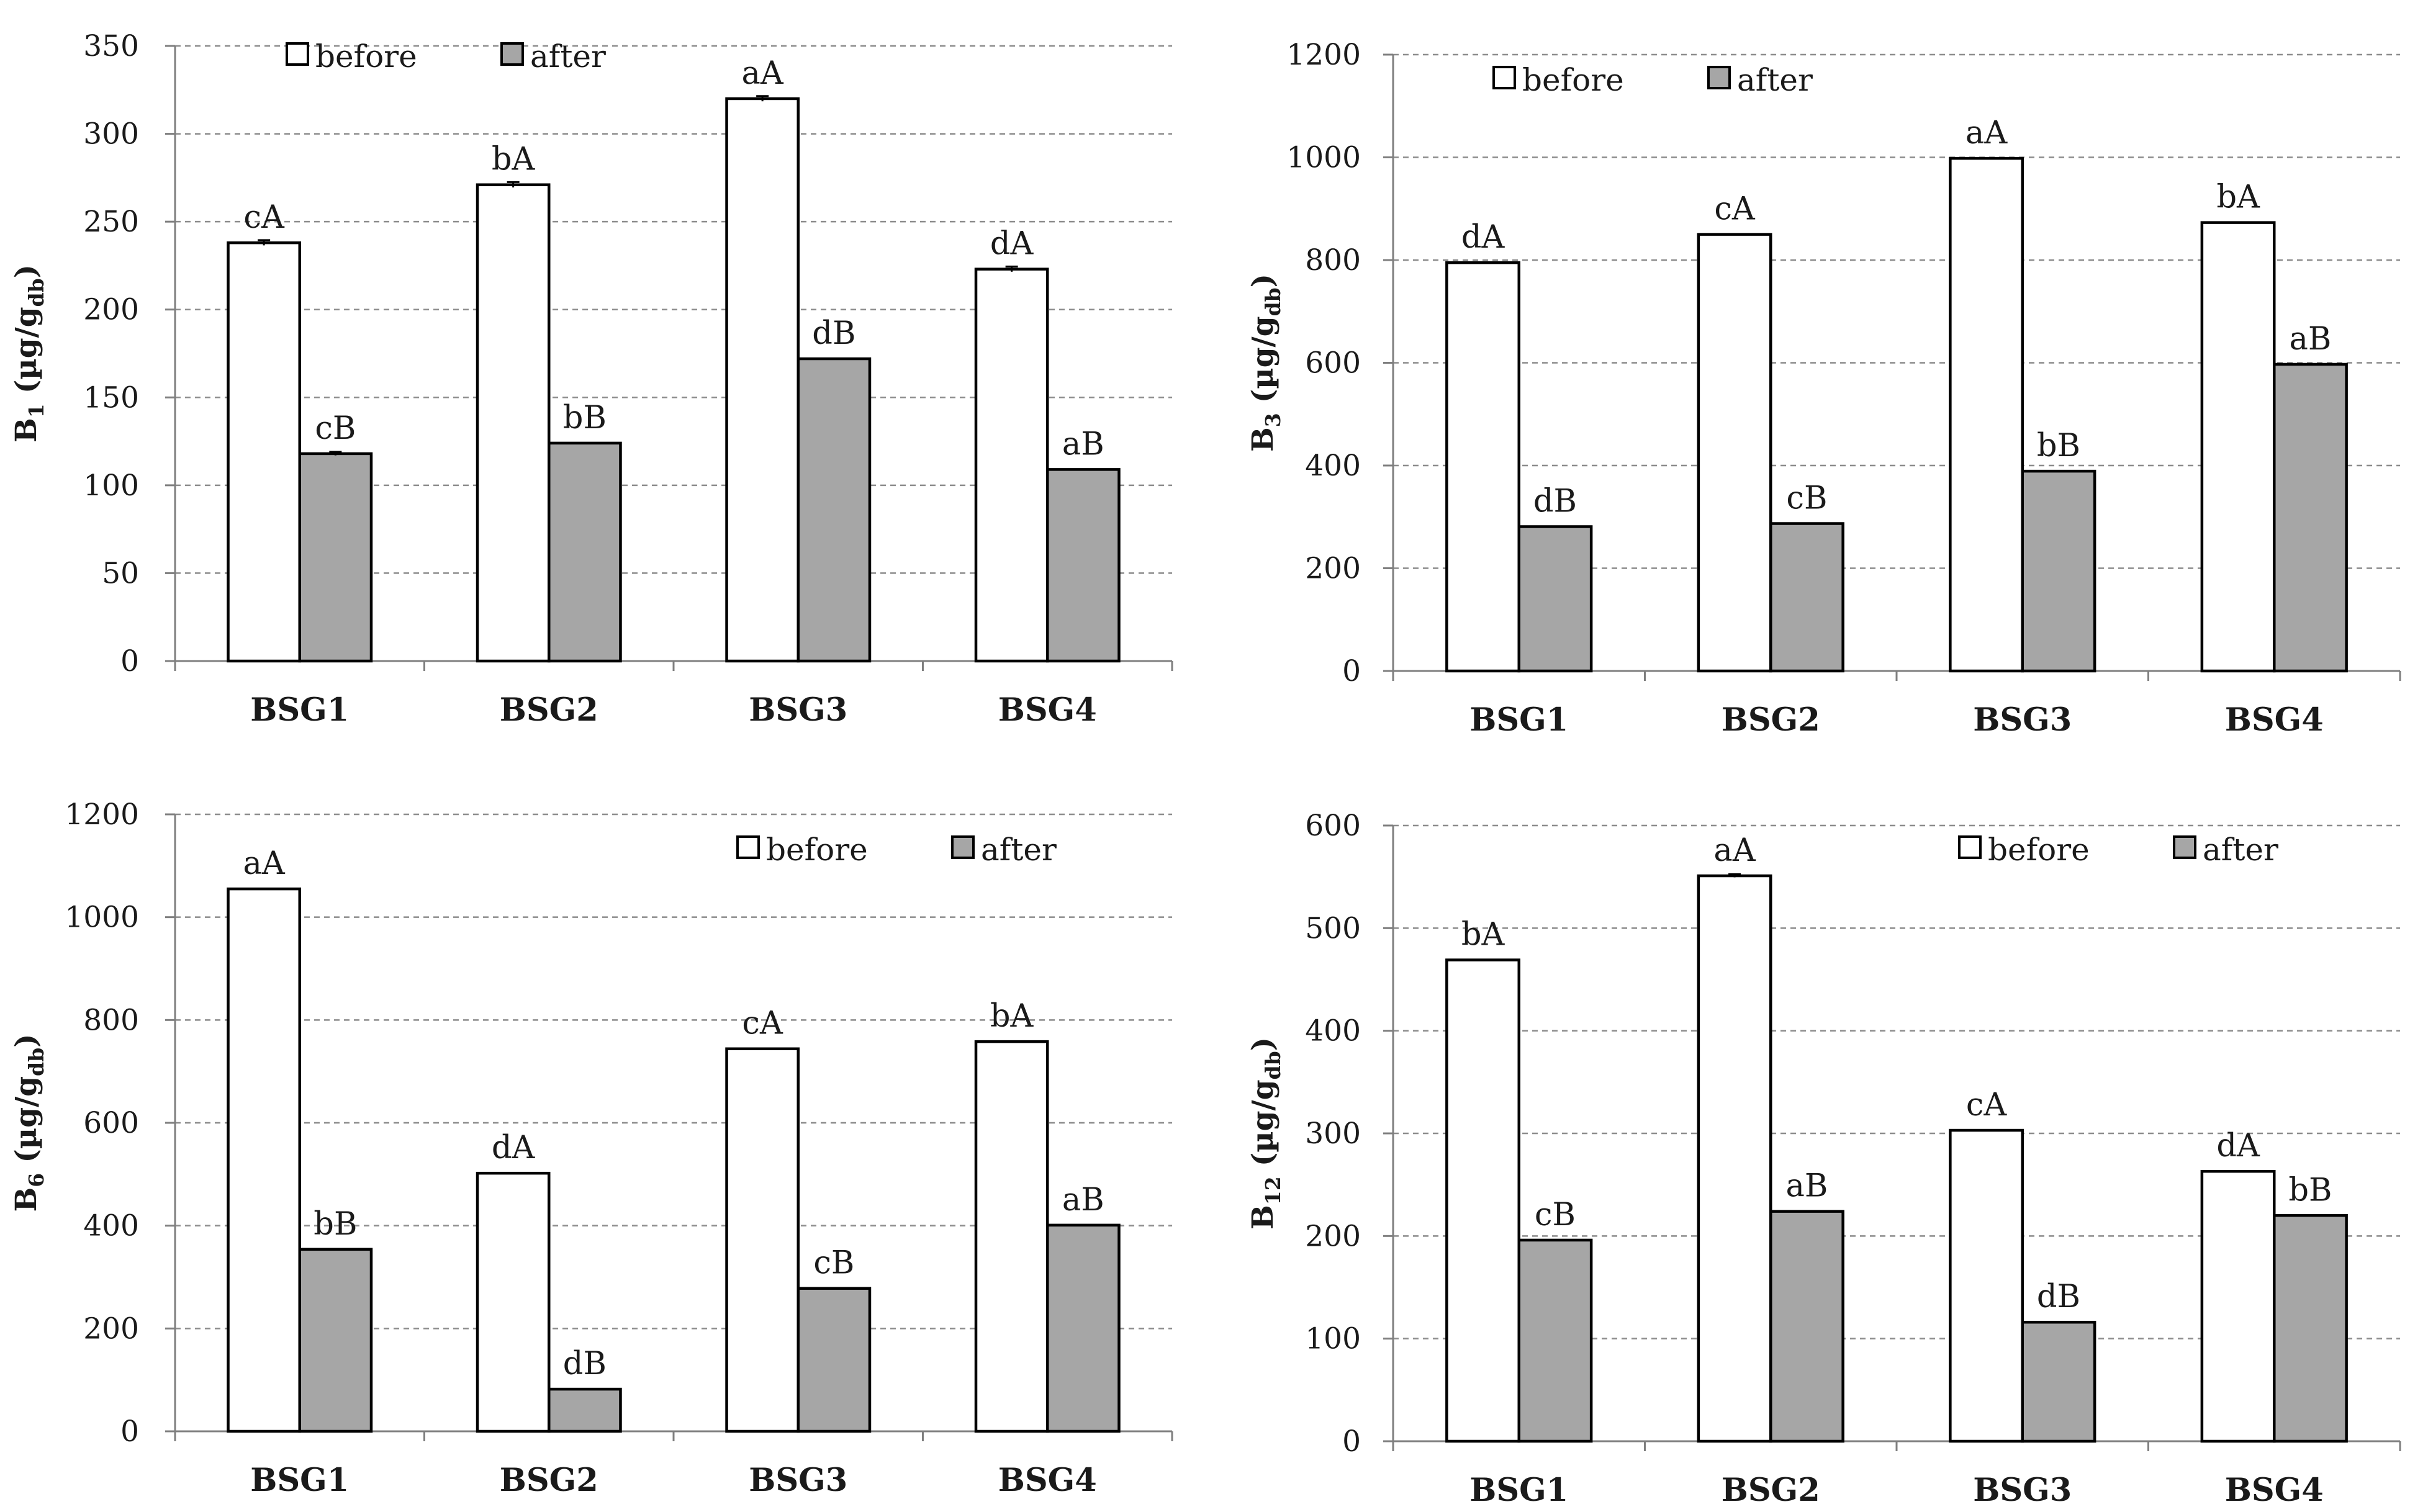  I want to click on b1-data-label-after-bsg4: aB, so click(1083, 444).